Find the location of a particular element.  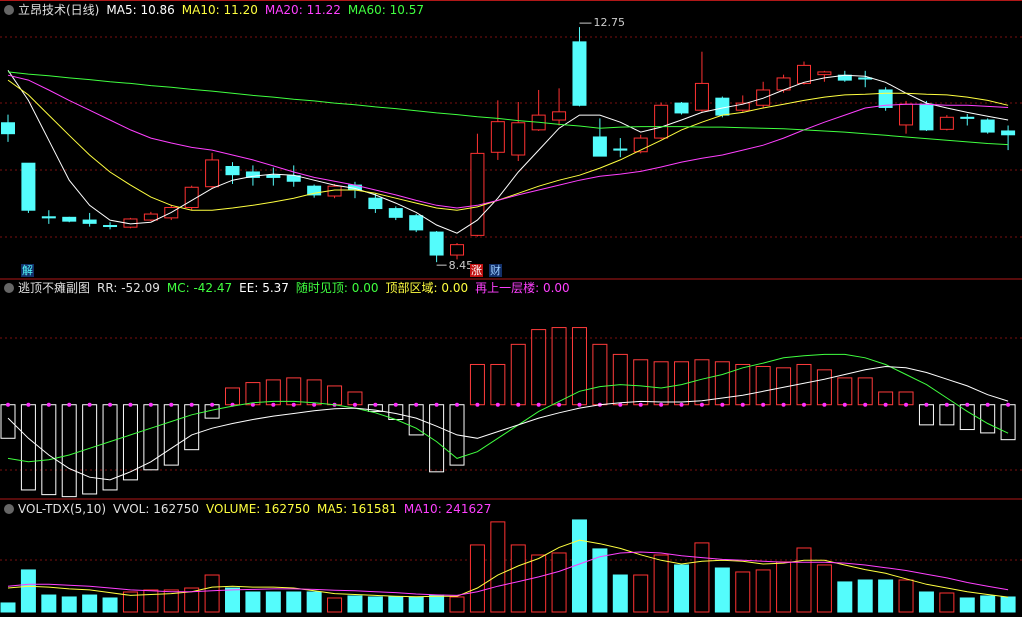

legend-name: 顶部区域 is located at coordinates (409, 288).